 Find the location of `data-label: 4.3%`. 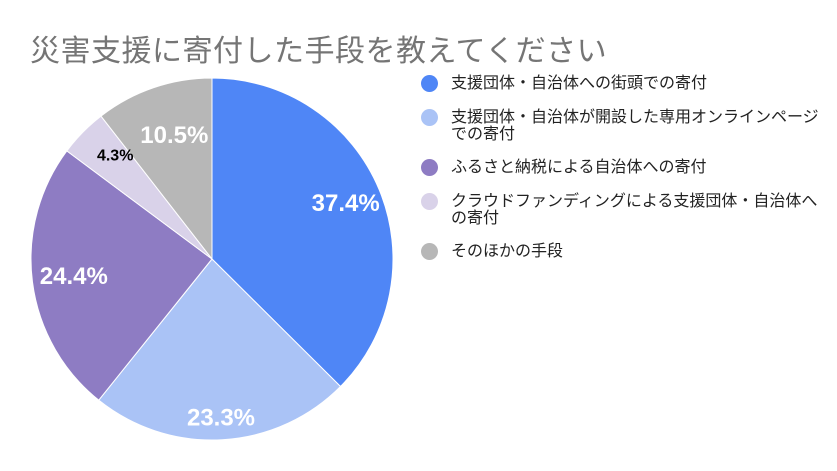

data-label: 4.3% is located at coordinates (115, 156).